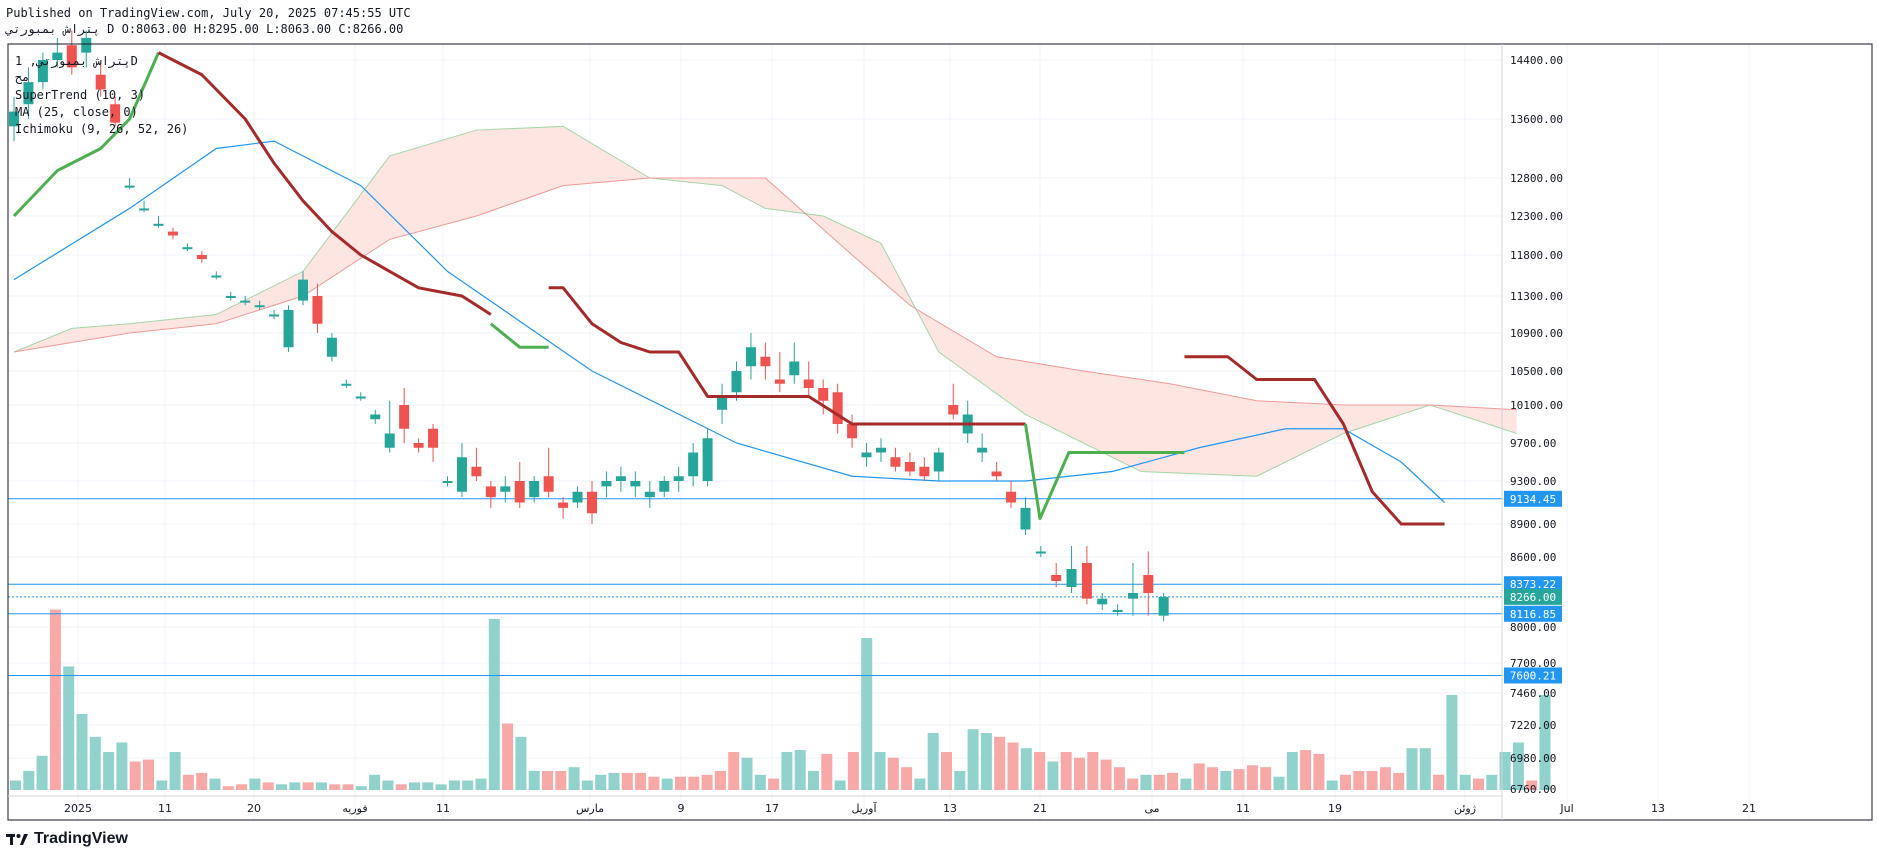  What do you see at coordinates (1533, 663) in the screenshot?
I see `y-tick-label: 7700.00` at bounding box center [1533, 663].